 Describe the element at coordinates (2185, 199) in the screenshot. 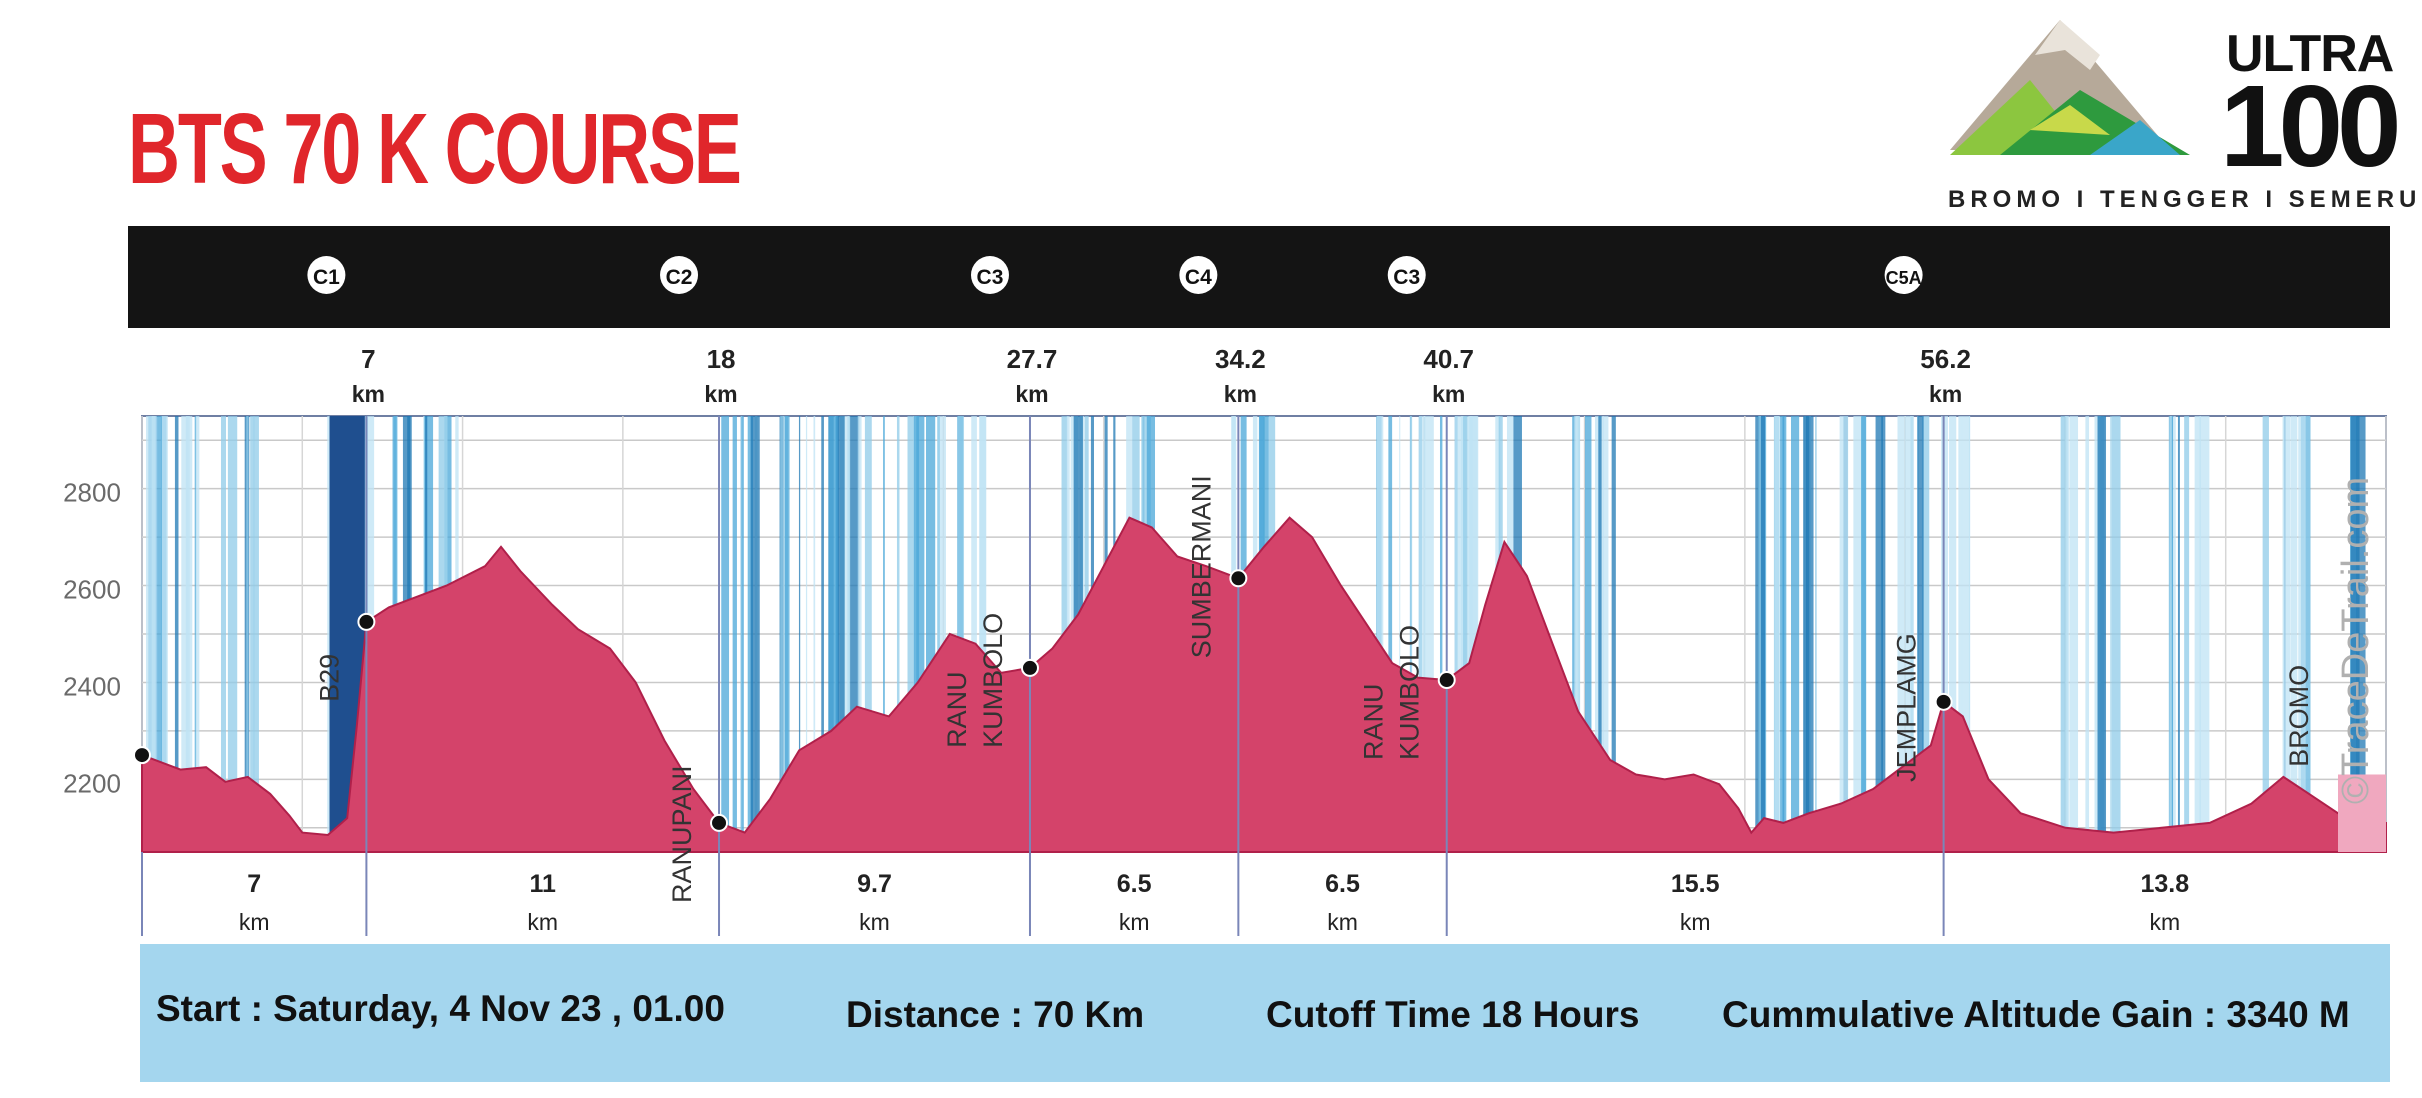

I see `logo-subtitle: BROMO I TENGGER I SEMERU` at that location.